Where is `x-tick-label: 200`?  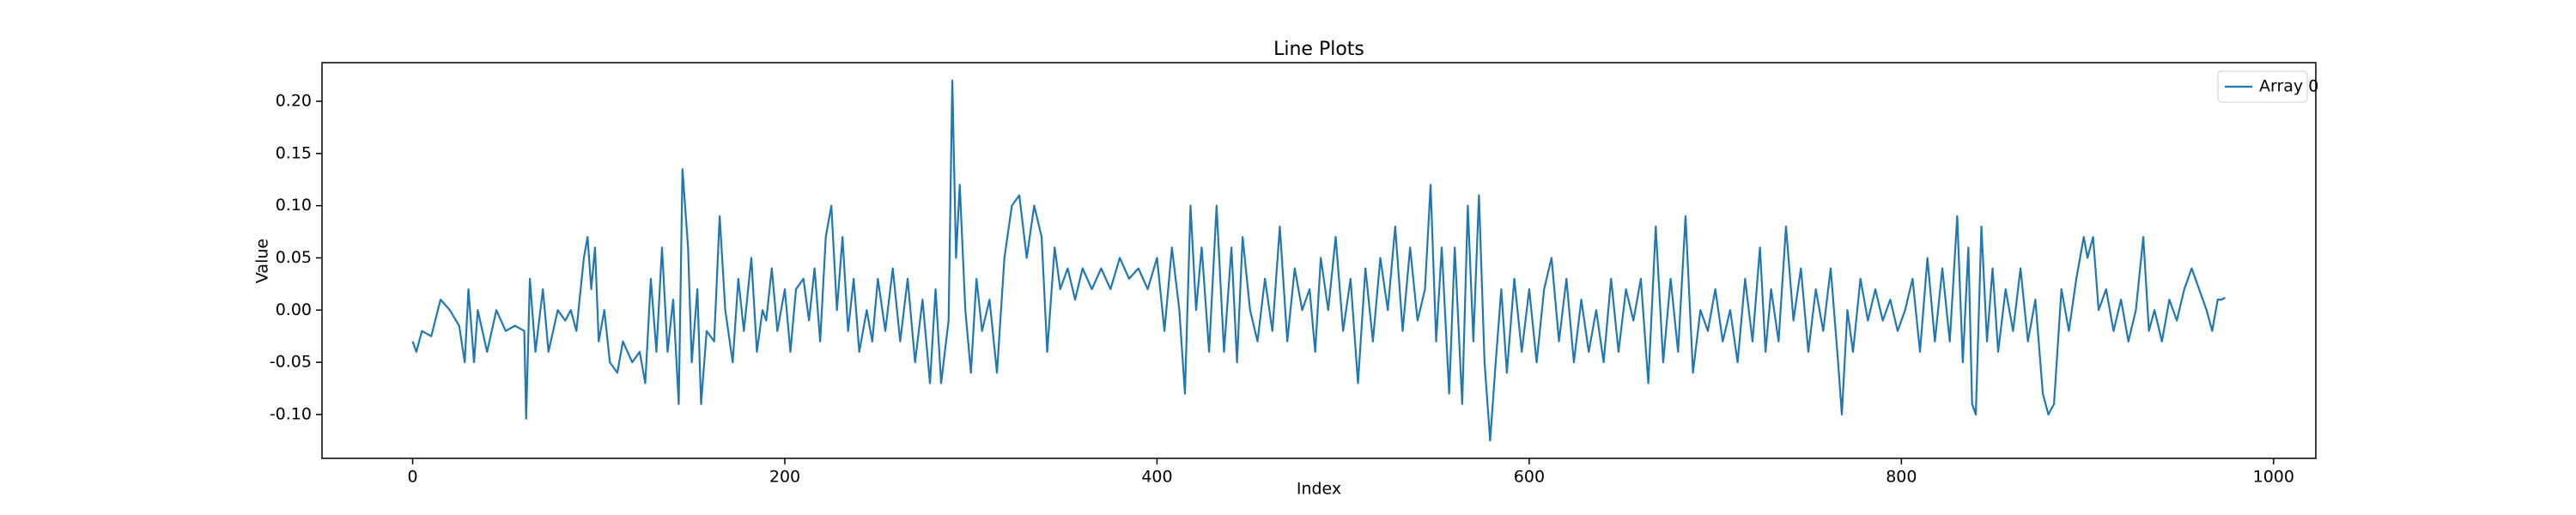
x-tick-label: 200 is located at coordinates (784, 477).